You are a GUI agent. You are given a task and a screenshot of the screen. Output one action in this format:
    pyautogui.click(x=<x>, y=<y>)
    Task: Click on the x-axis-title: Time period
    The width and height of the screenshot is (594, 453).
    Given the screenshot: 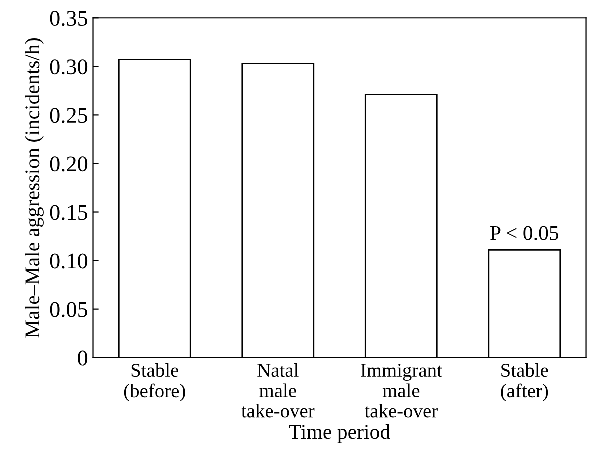 What is the action you would take?
    pyautogui.click(x=339, y=434)
    